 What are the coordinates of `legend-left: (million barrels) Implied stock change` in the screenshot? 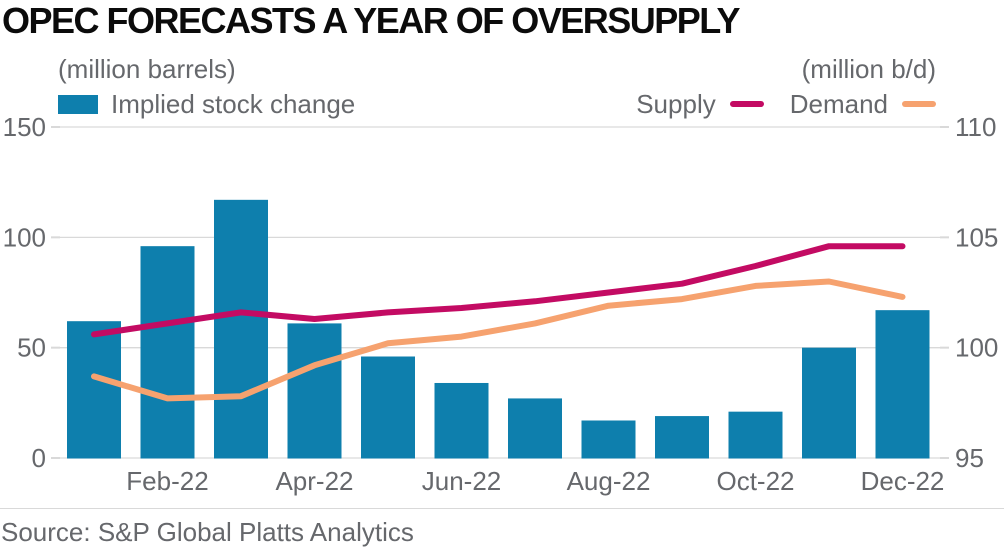 It's located at (206, 86).